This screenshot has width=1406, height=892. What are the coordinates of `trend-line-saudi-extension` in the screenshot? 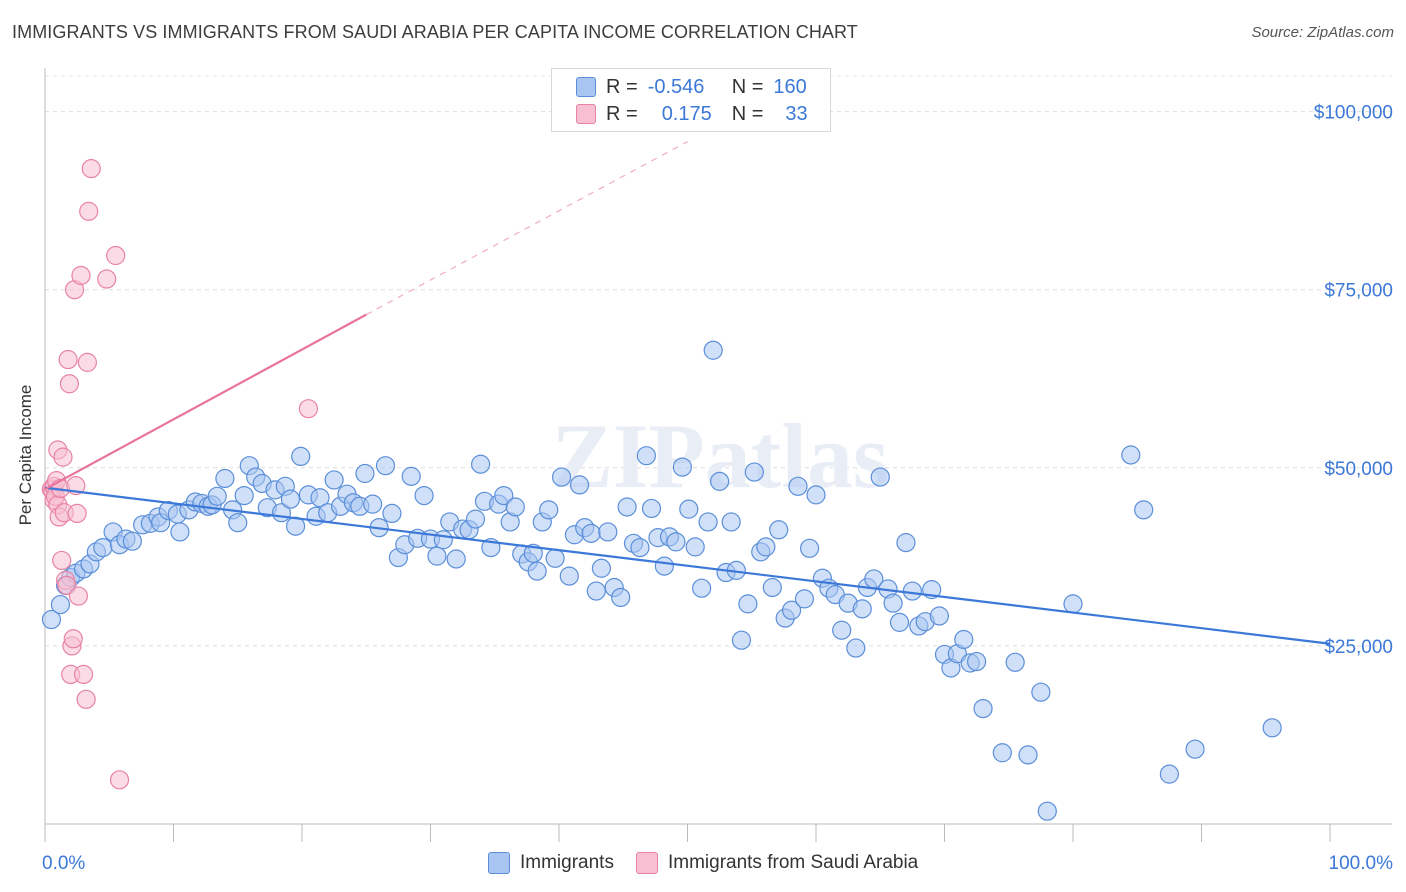 It's located at (526, 228).